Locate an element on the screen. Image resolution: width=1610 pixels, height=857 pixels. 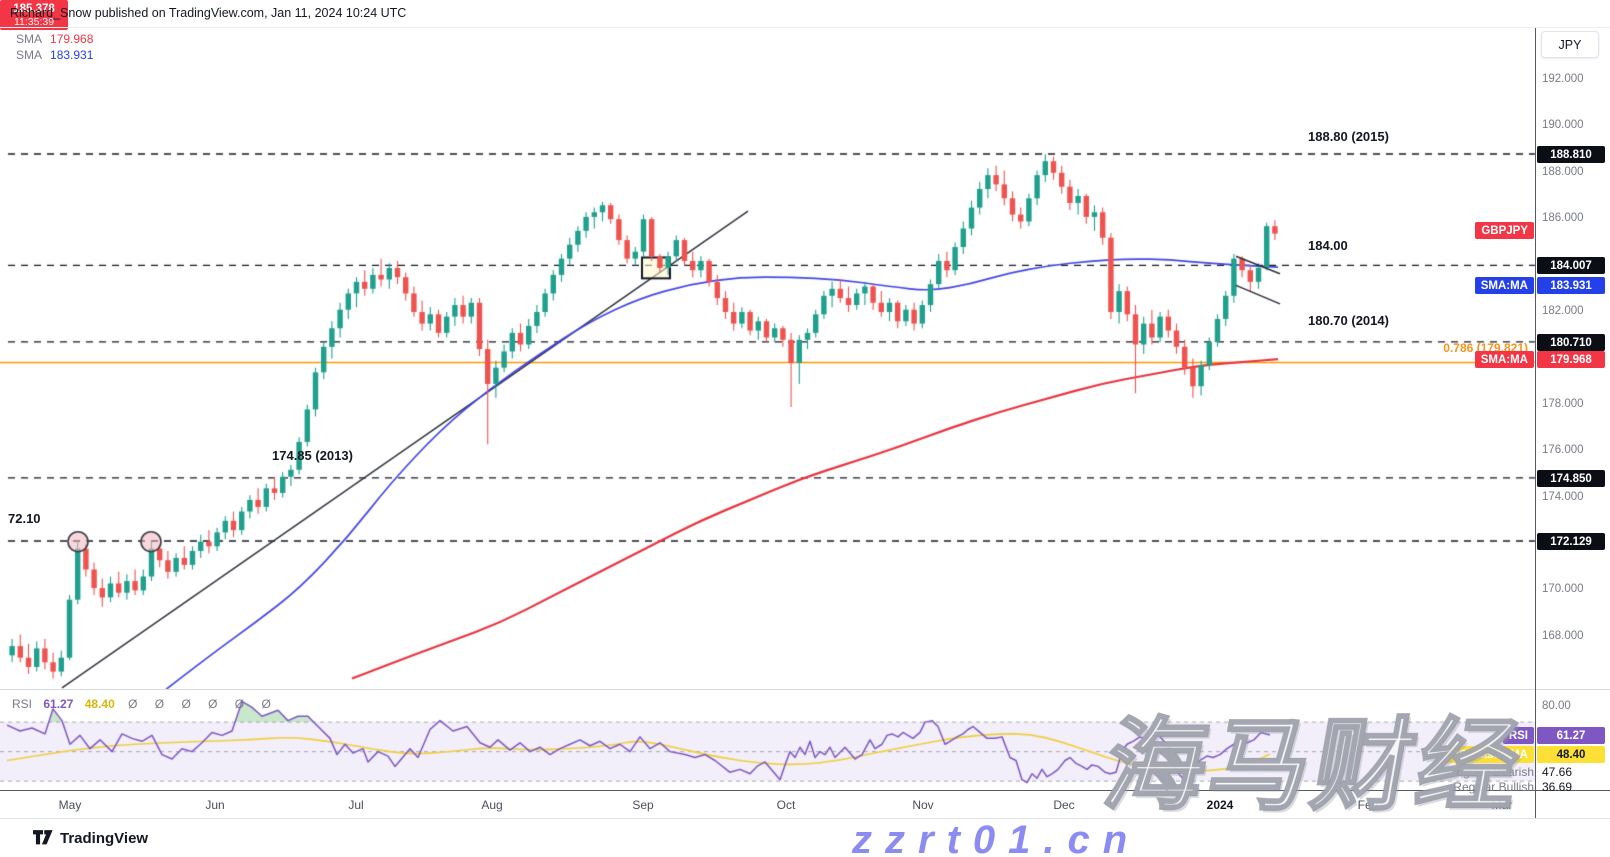
legend-sma-slow: SMA 179.968 is located at coordinates (54, 39).